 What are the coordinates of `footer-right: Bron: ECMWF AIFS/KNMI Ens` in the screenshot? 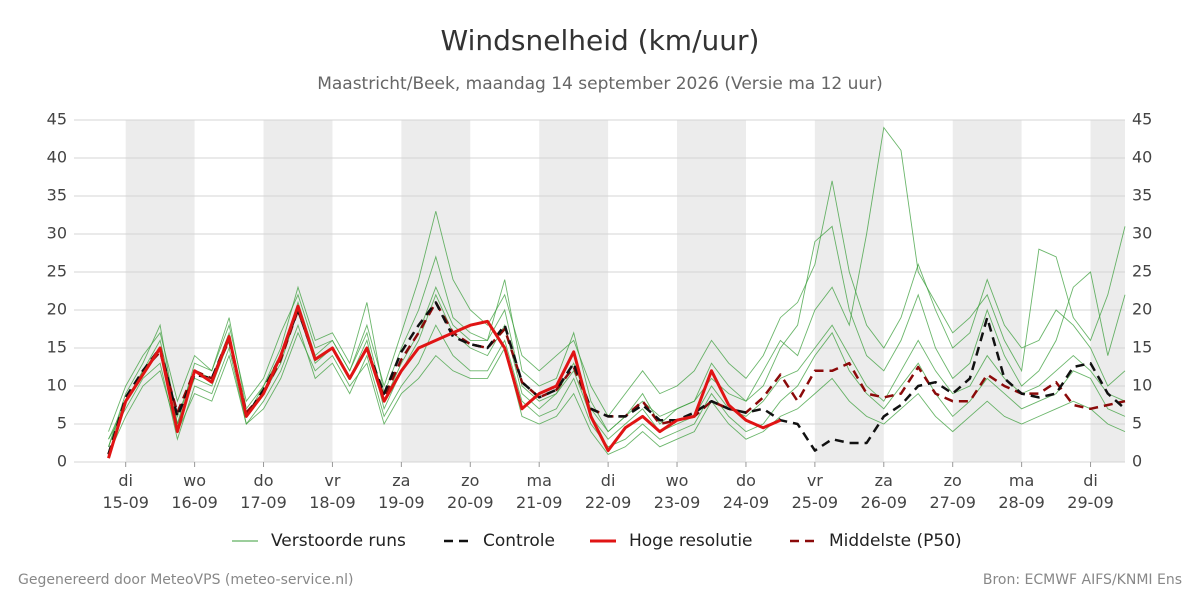 It's located at (1082, 580).